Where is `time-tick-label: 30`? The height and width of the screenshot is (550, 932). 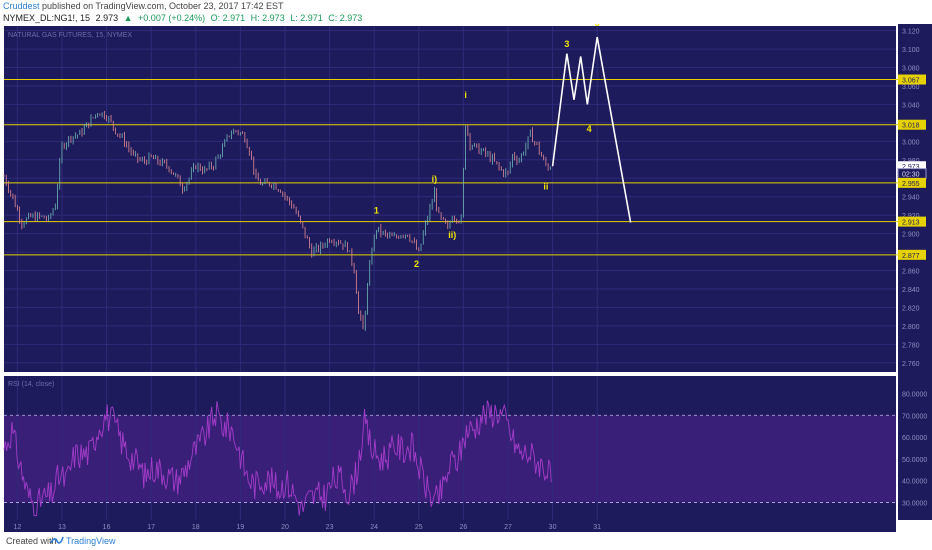 time-tick-label: 30 is located at coordinates (553, 527).